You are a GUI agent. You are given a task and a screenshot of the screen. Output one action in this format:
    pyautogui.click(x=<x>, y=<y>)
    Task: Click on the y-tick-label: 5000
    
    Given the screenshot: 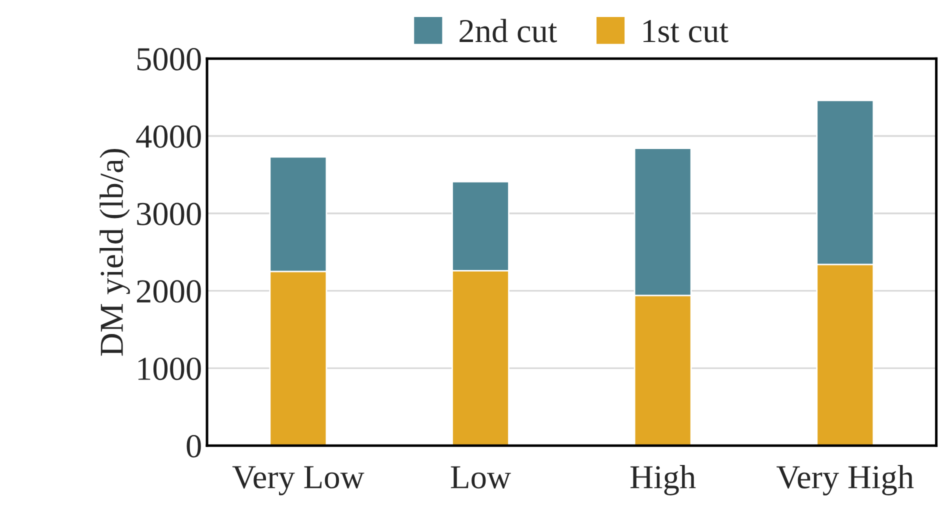 What is the action you would take?
    pyautogui.click(x=169, y=59)
    